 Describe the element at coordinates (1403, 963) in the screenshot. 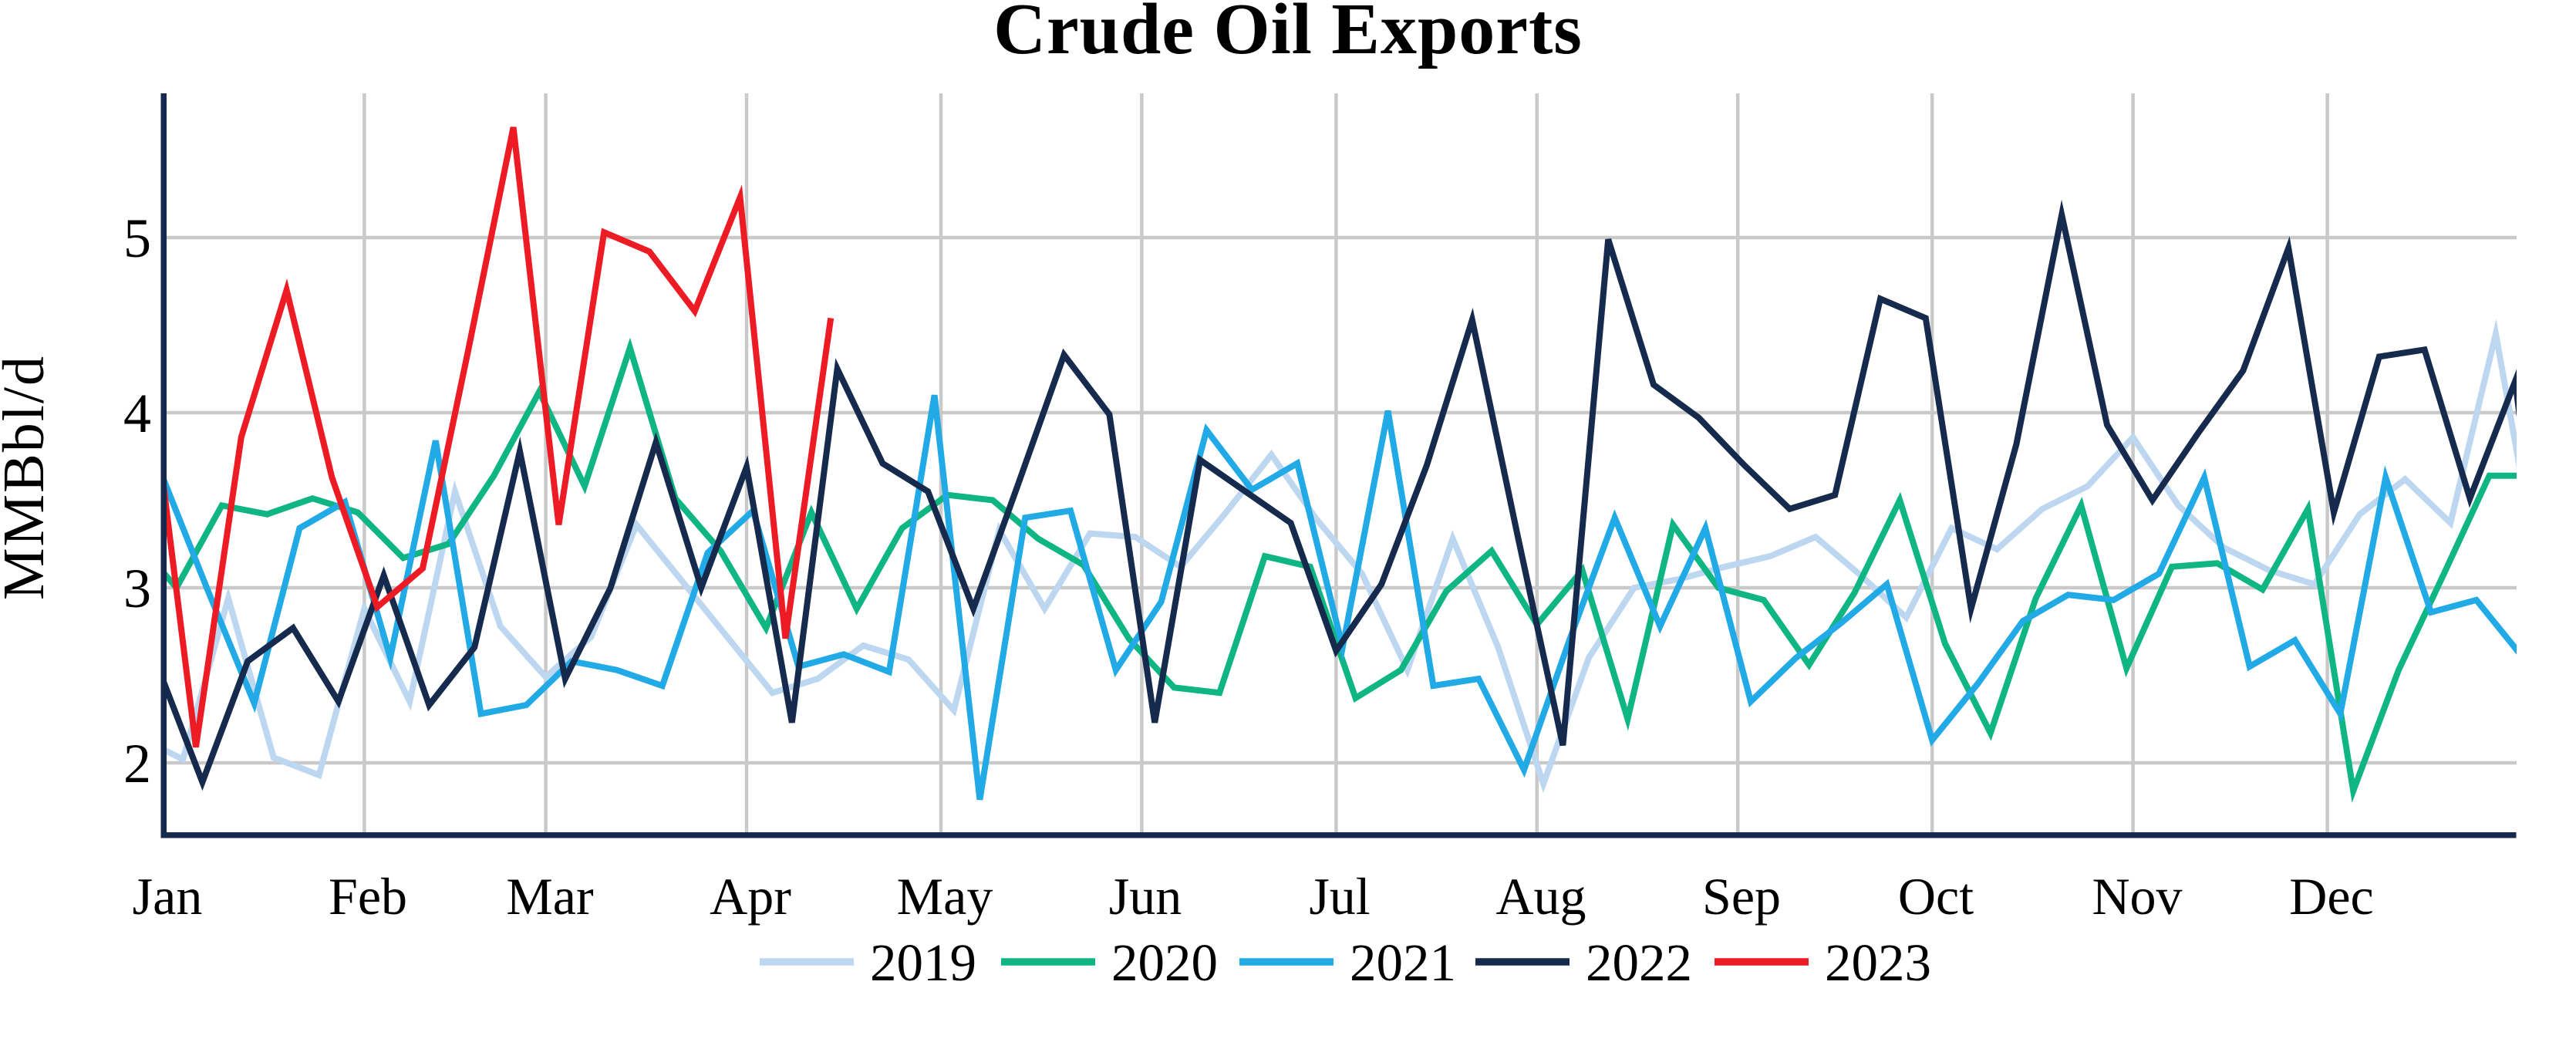

I see `svg-text: 2021` at that location.